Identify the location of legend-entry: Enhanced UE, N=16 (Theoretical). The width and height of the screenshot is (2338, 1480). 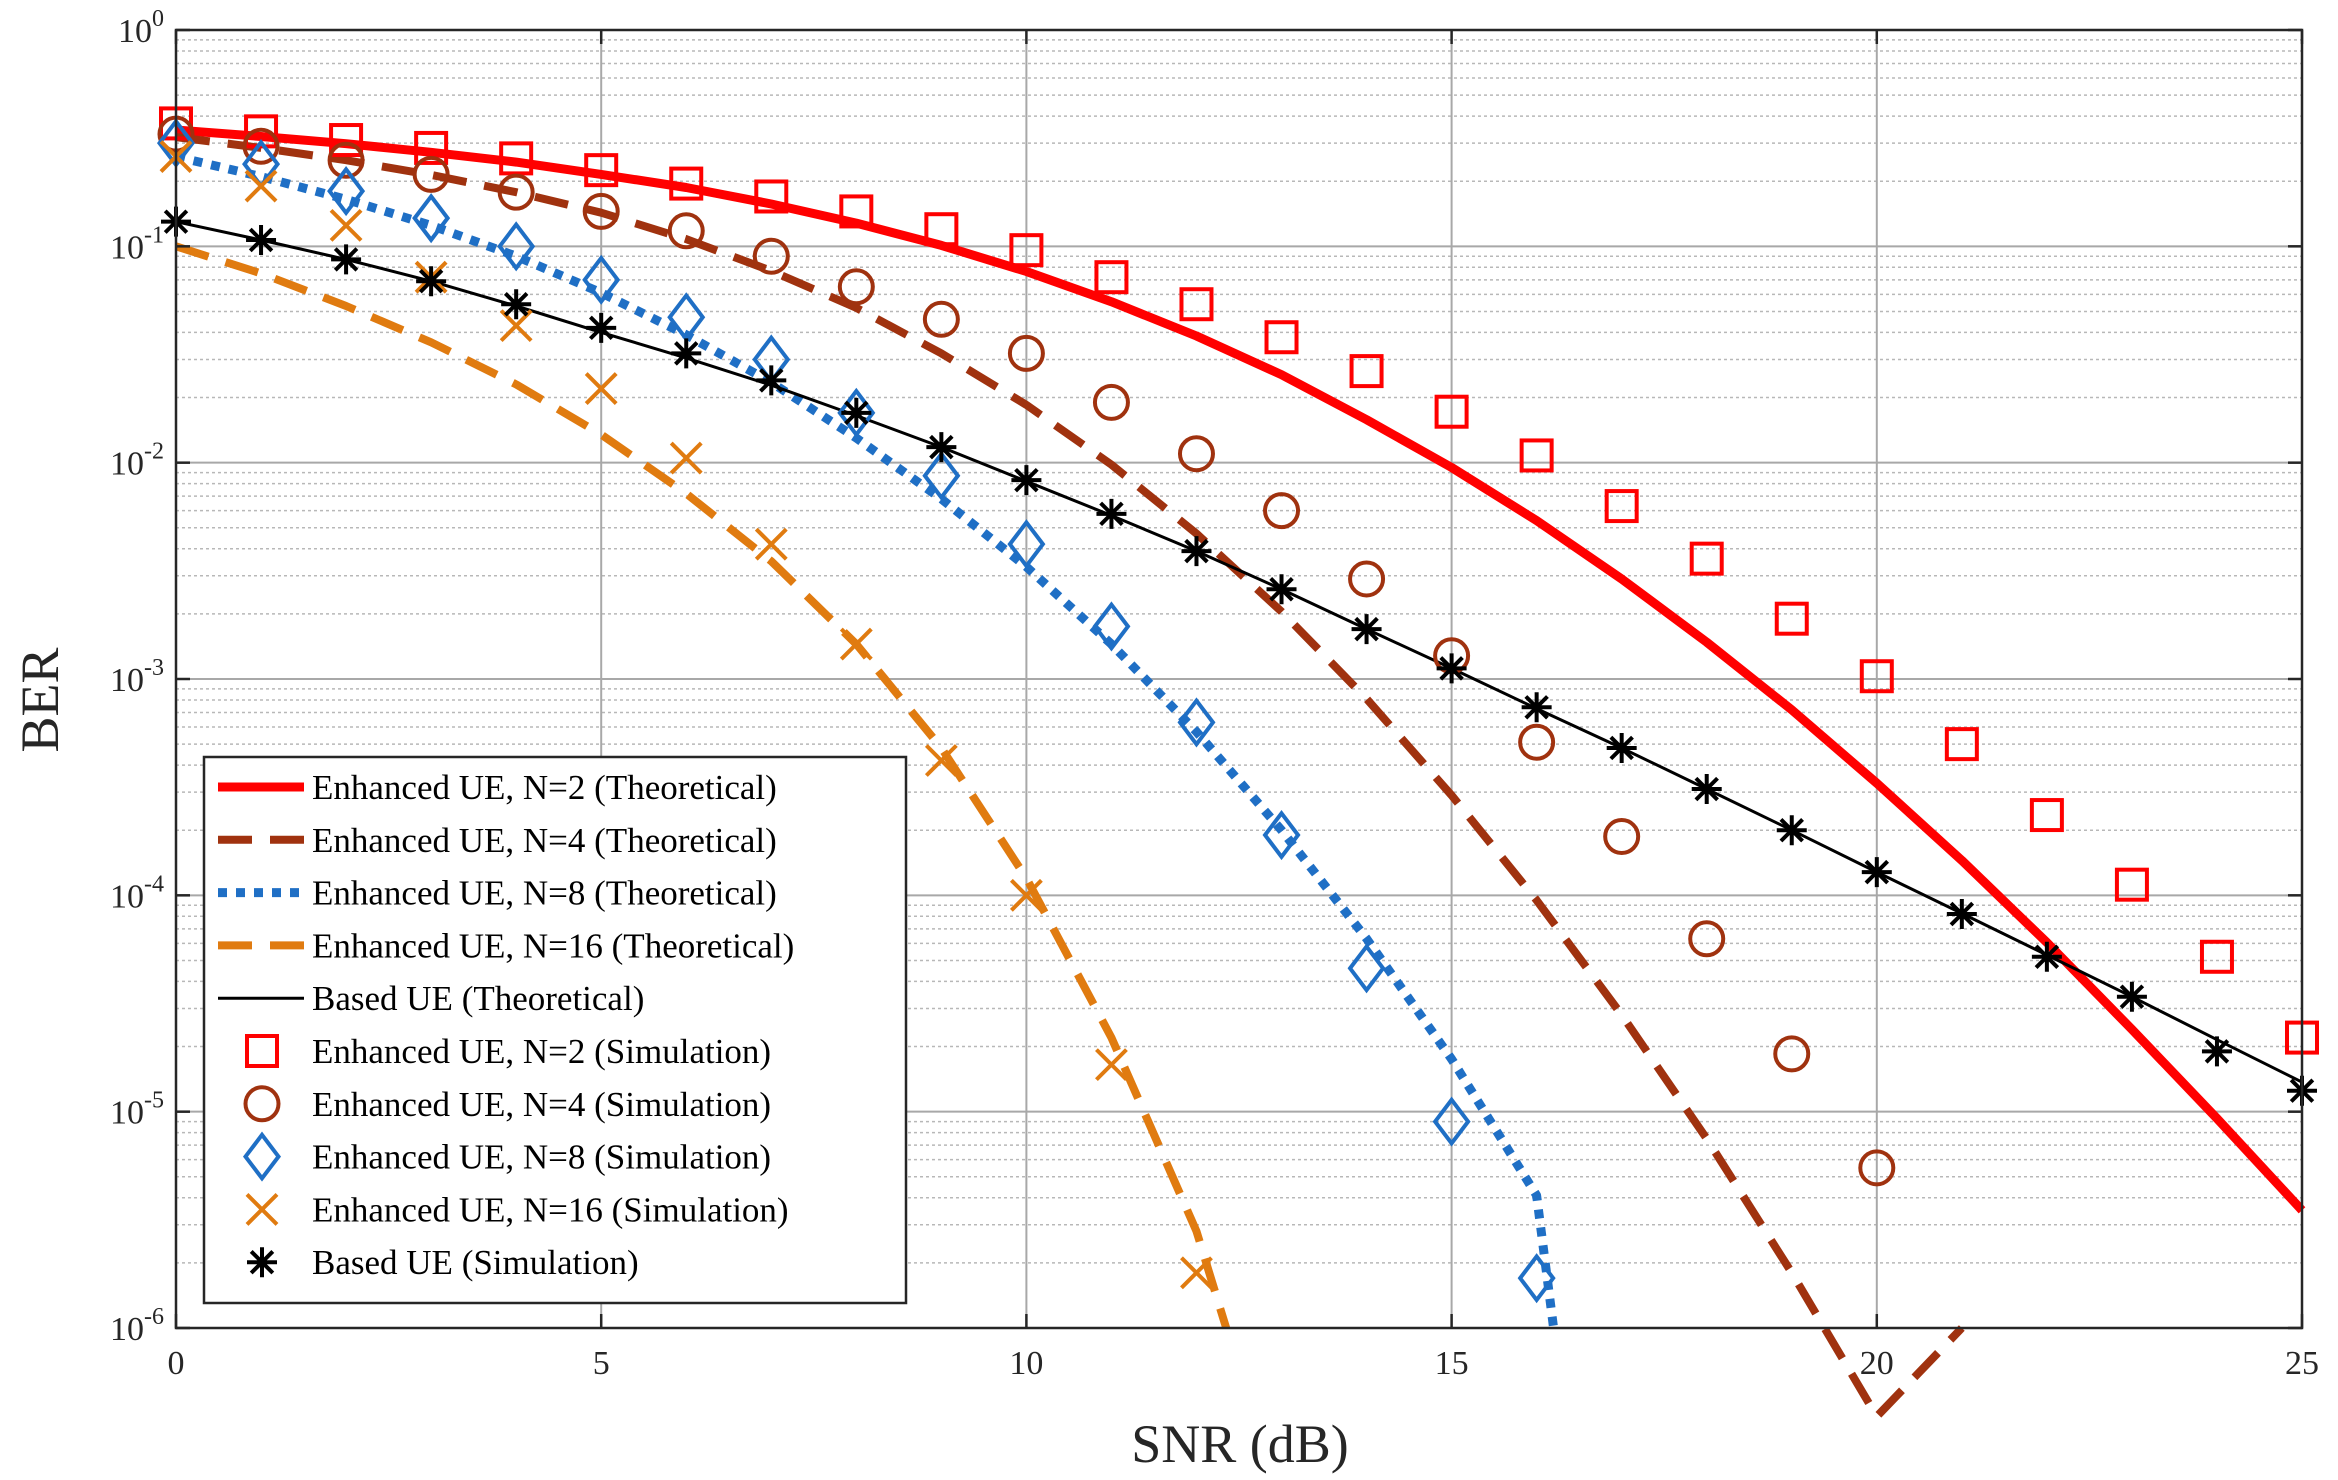
(506, 945).